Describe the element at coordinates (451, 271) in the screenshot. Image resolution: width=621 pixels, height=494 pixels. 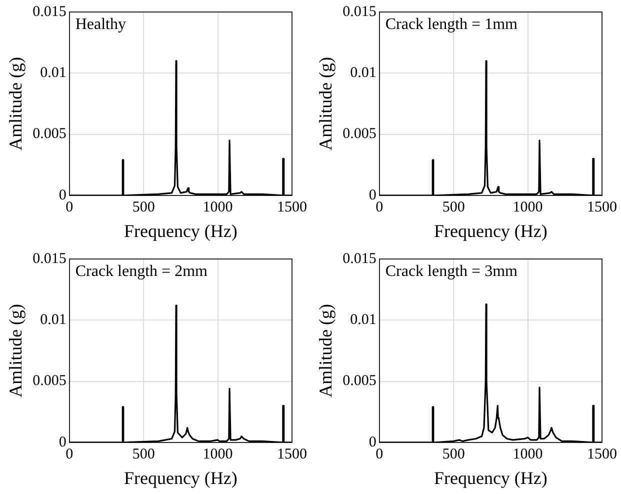
I see `annotation: Crack length = 3mm` at that location.